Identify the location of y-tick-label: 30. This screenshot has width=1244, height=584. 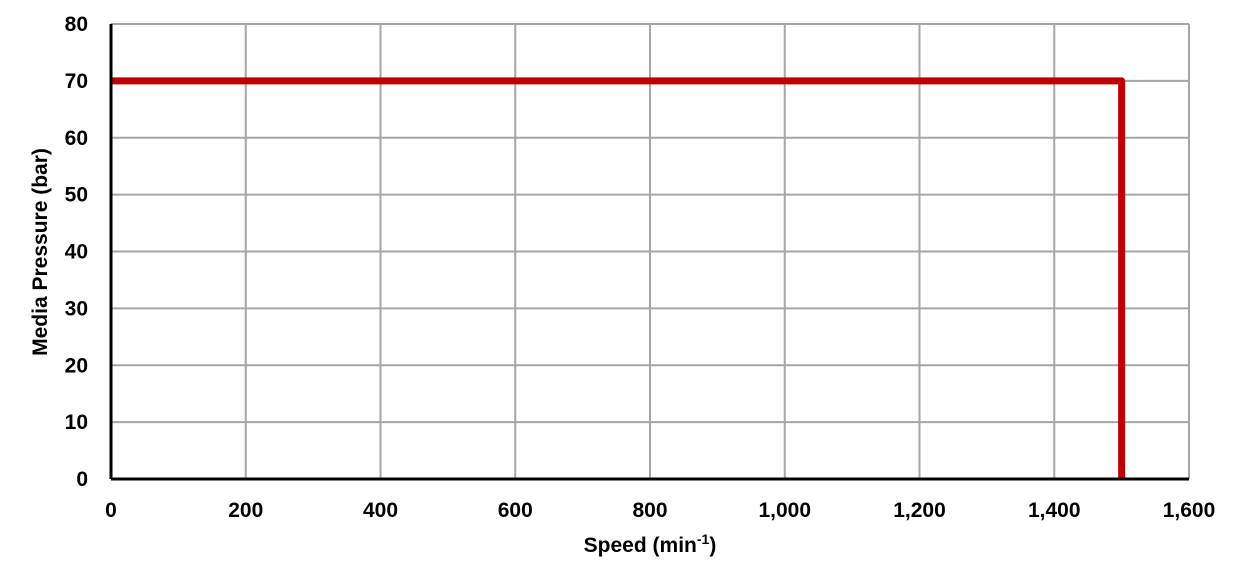
(76, 308).